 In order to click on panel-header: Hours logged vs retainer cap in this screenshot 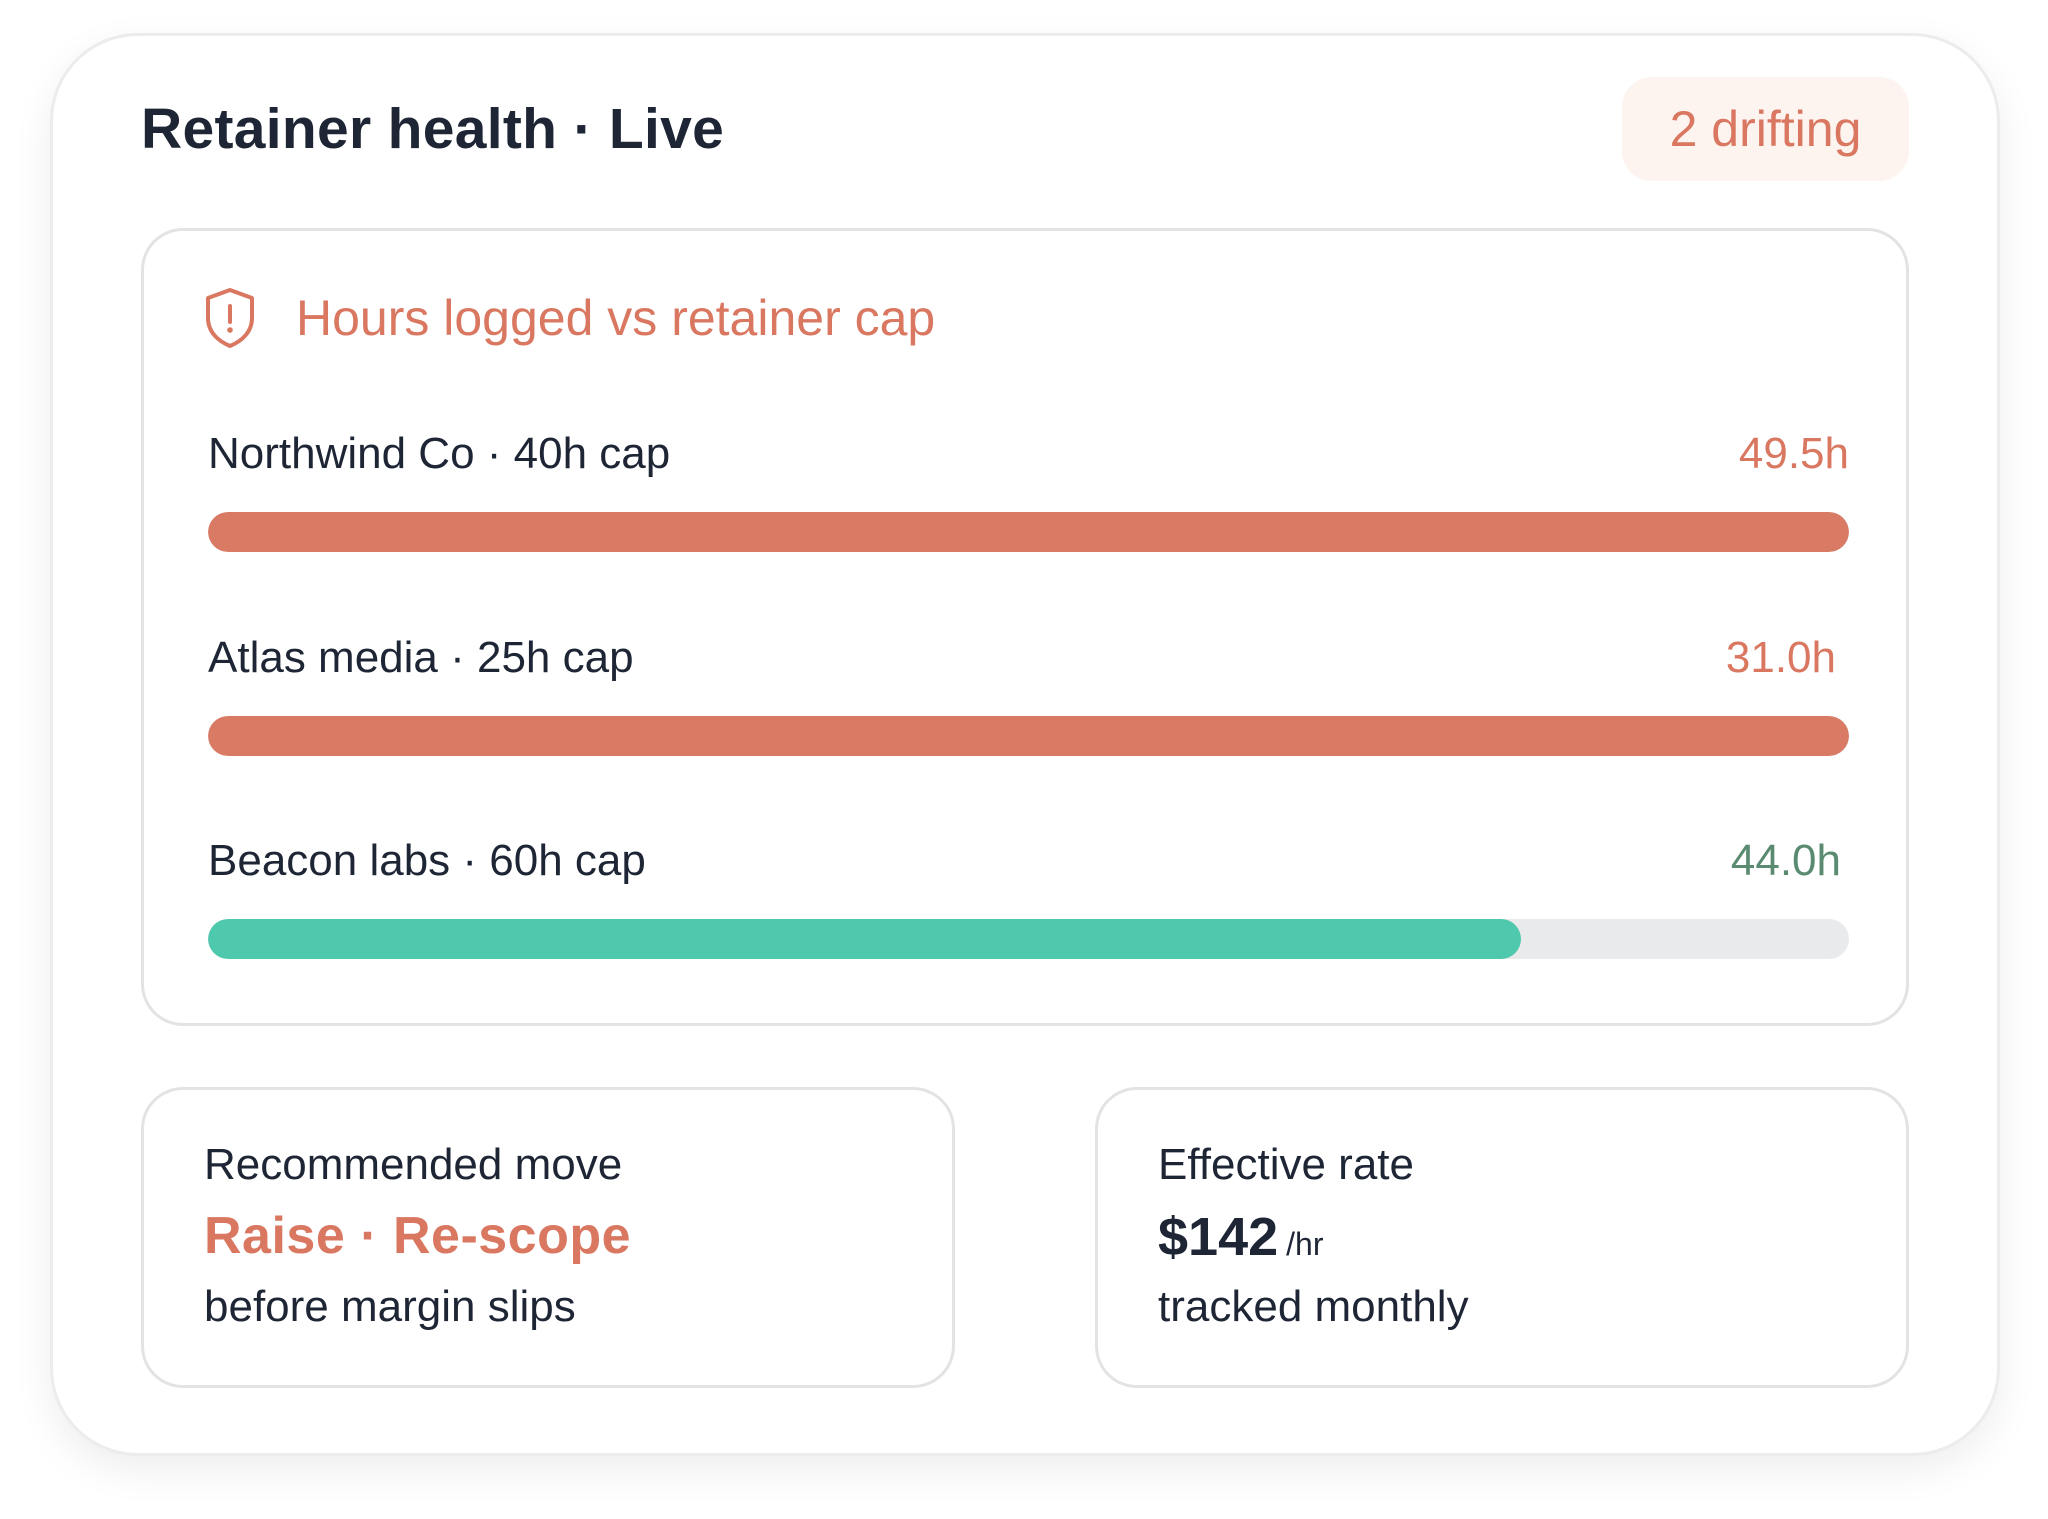, I will do `click(568, 318)`.